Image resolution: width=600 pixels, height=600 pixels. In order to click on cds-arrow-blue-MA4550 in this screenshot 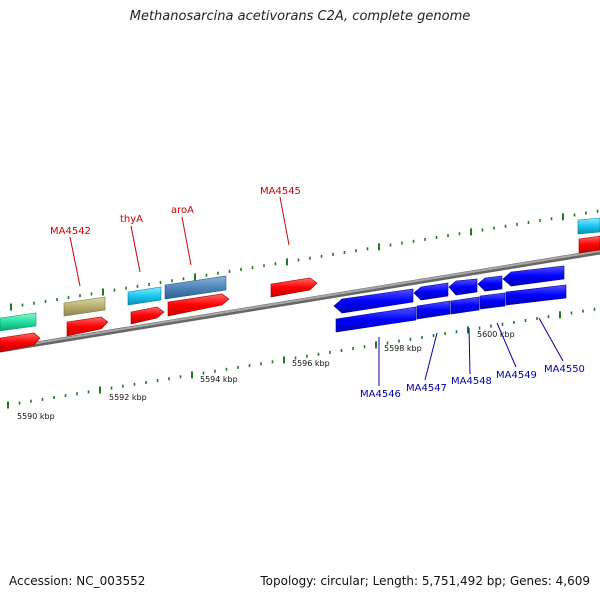, I will do `click(533, 276)`.